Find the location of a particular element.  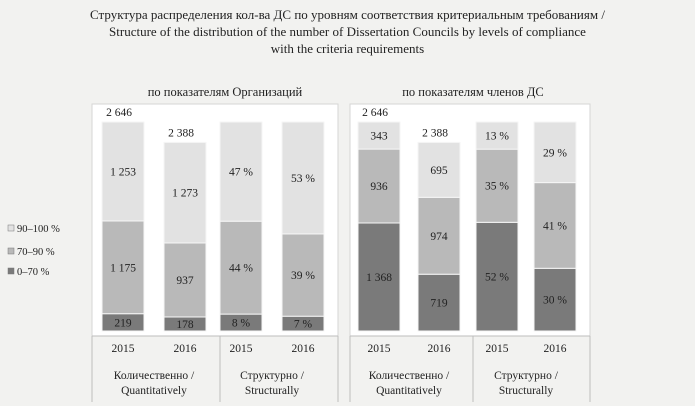

data-label: 29 % is located at coordinates (555, 153).